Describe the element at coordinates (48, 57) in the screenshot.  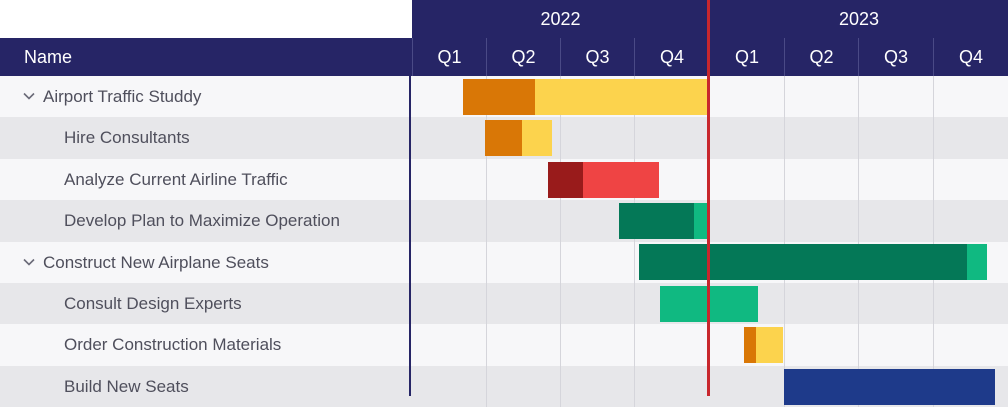
I see `name-column-header: Name` at that location.